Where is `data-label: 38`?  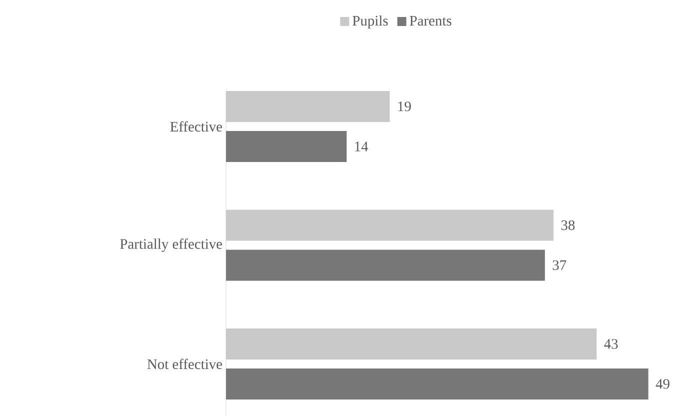 data-label: 38 is located at coordinates (568, 225).